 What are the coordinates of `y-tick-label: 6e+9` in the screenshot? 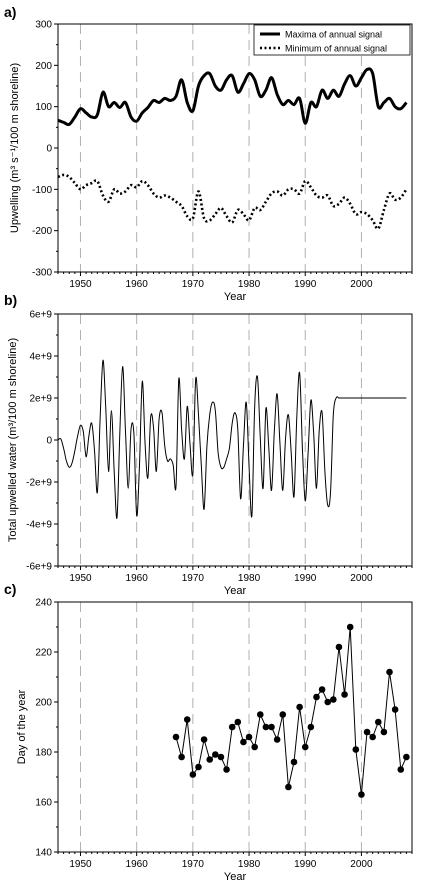 It's located at (40, 315).